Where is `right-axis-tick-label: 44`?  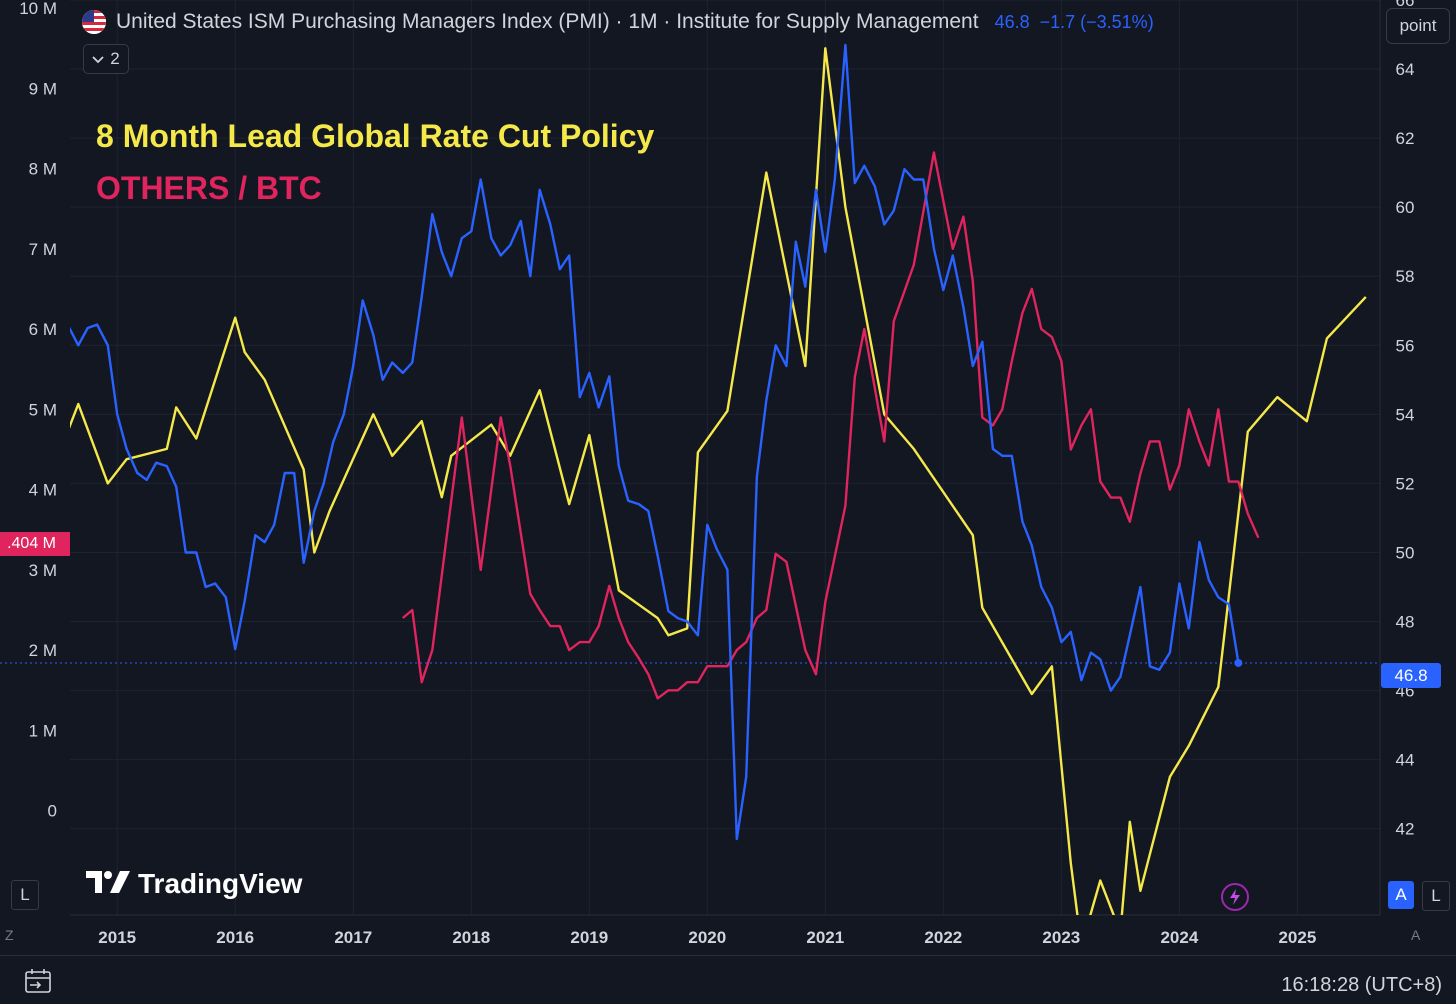
right-axis-tick-label: 44 is located at coordinates (1405, 760).